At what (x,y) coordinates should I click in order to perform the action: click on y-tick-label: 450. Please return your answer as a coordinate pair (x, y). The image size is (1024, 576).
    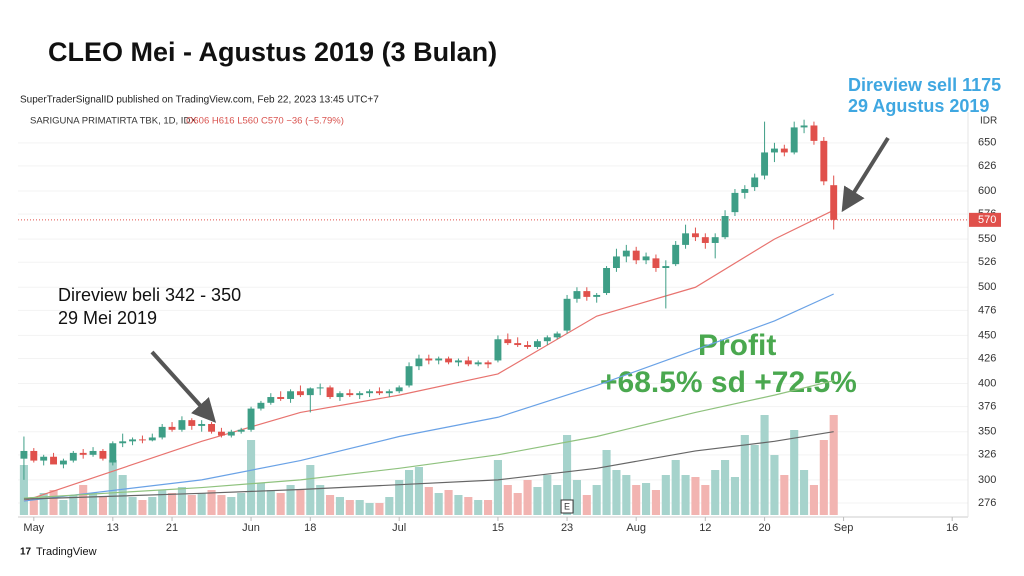
    Looking at the image, I should click on (987, 335).